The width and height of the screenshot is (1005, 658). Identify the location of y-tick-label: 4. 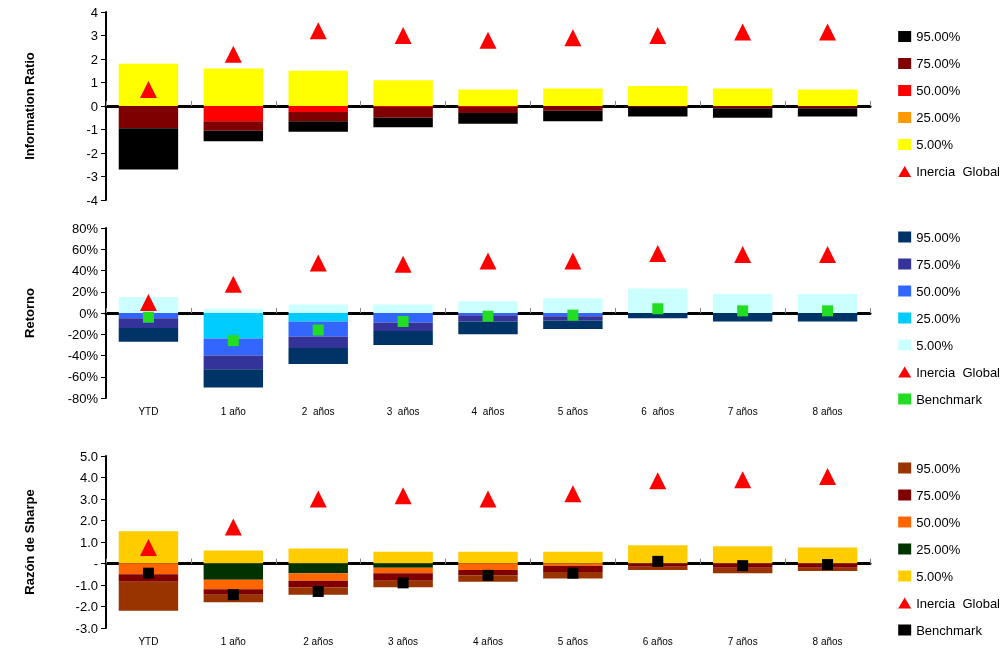
(94, 12).